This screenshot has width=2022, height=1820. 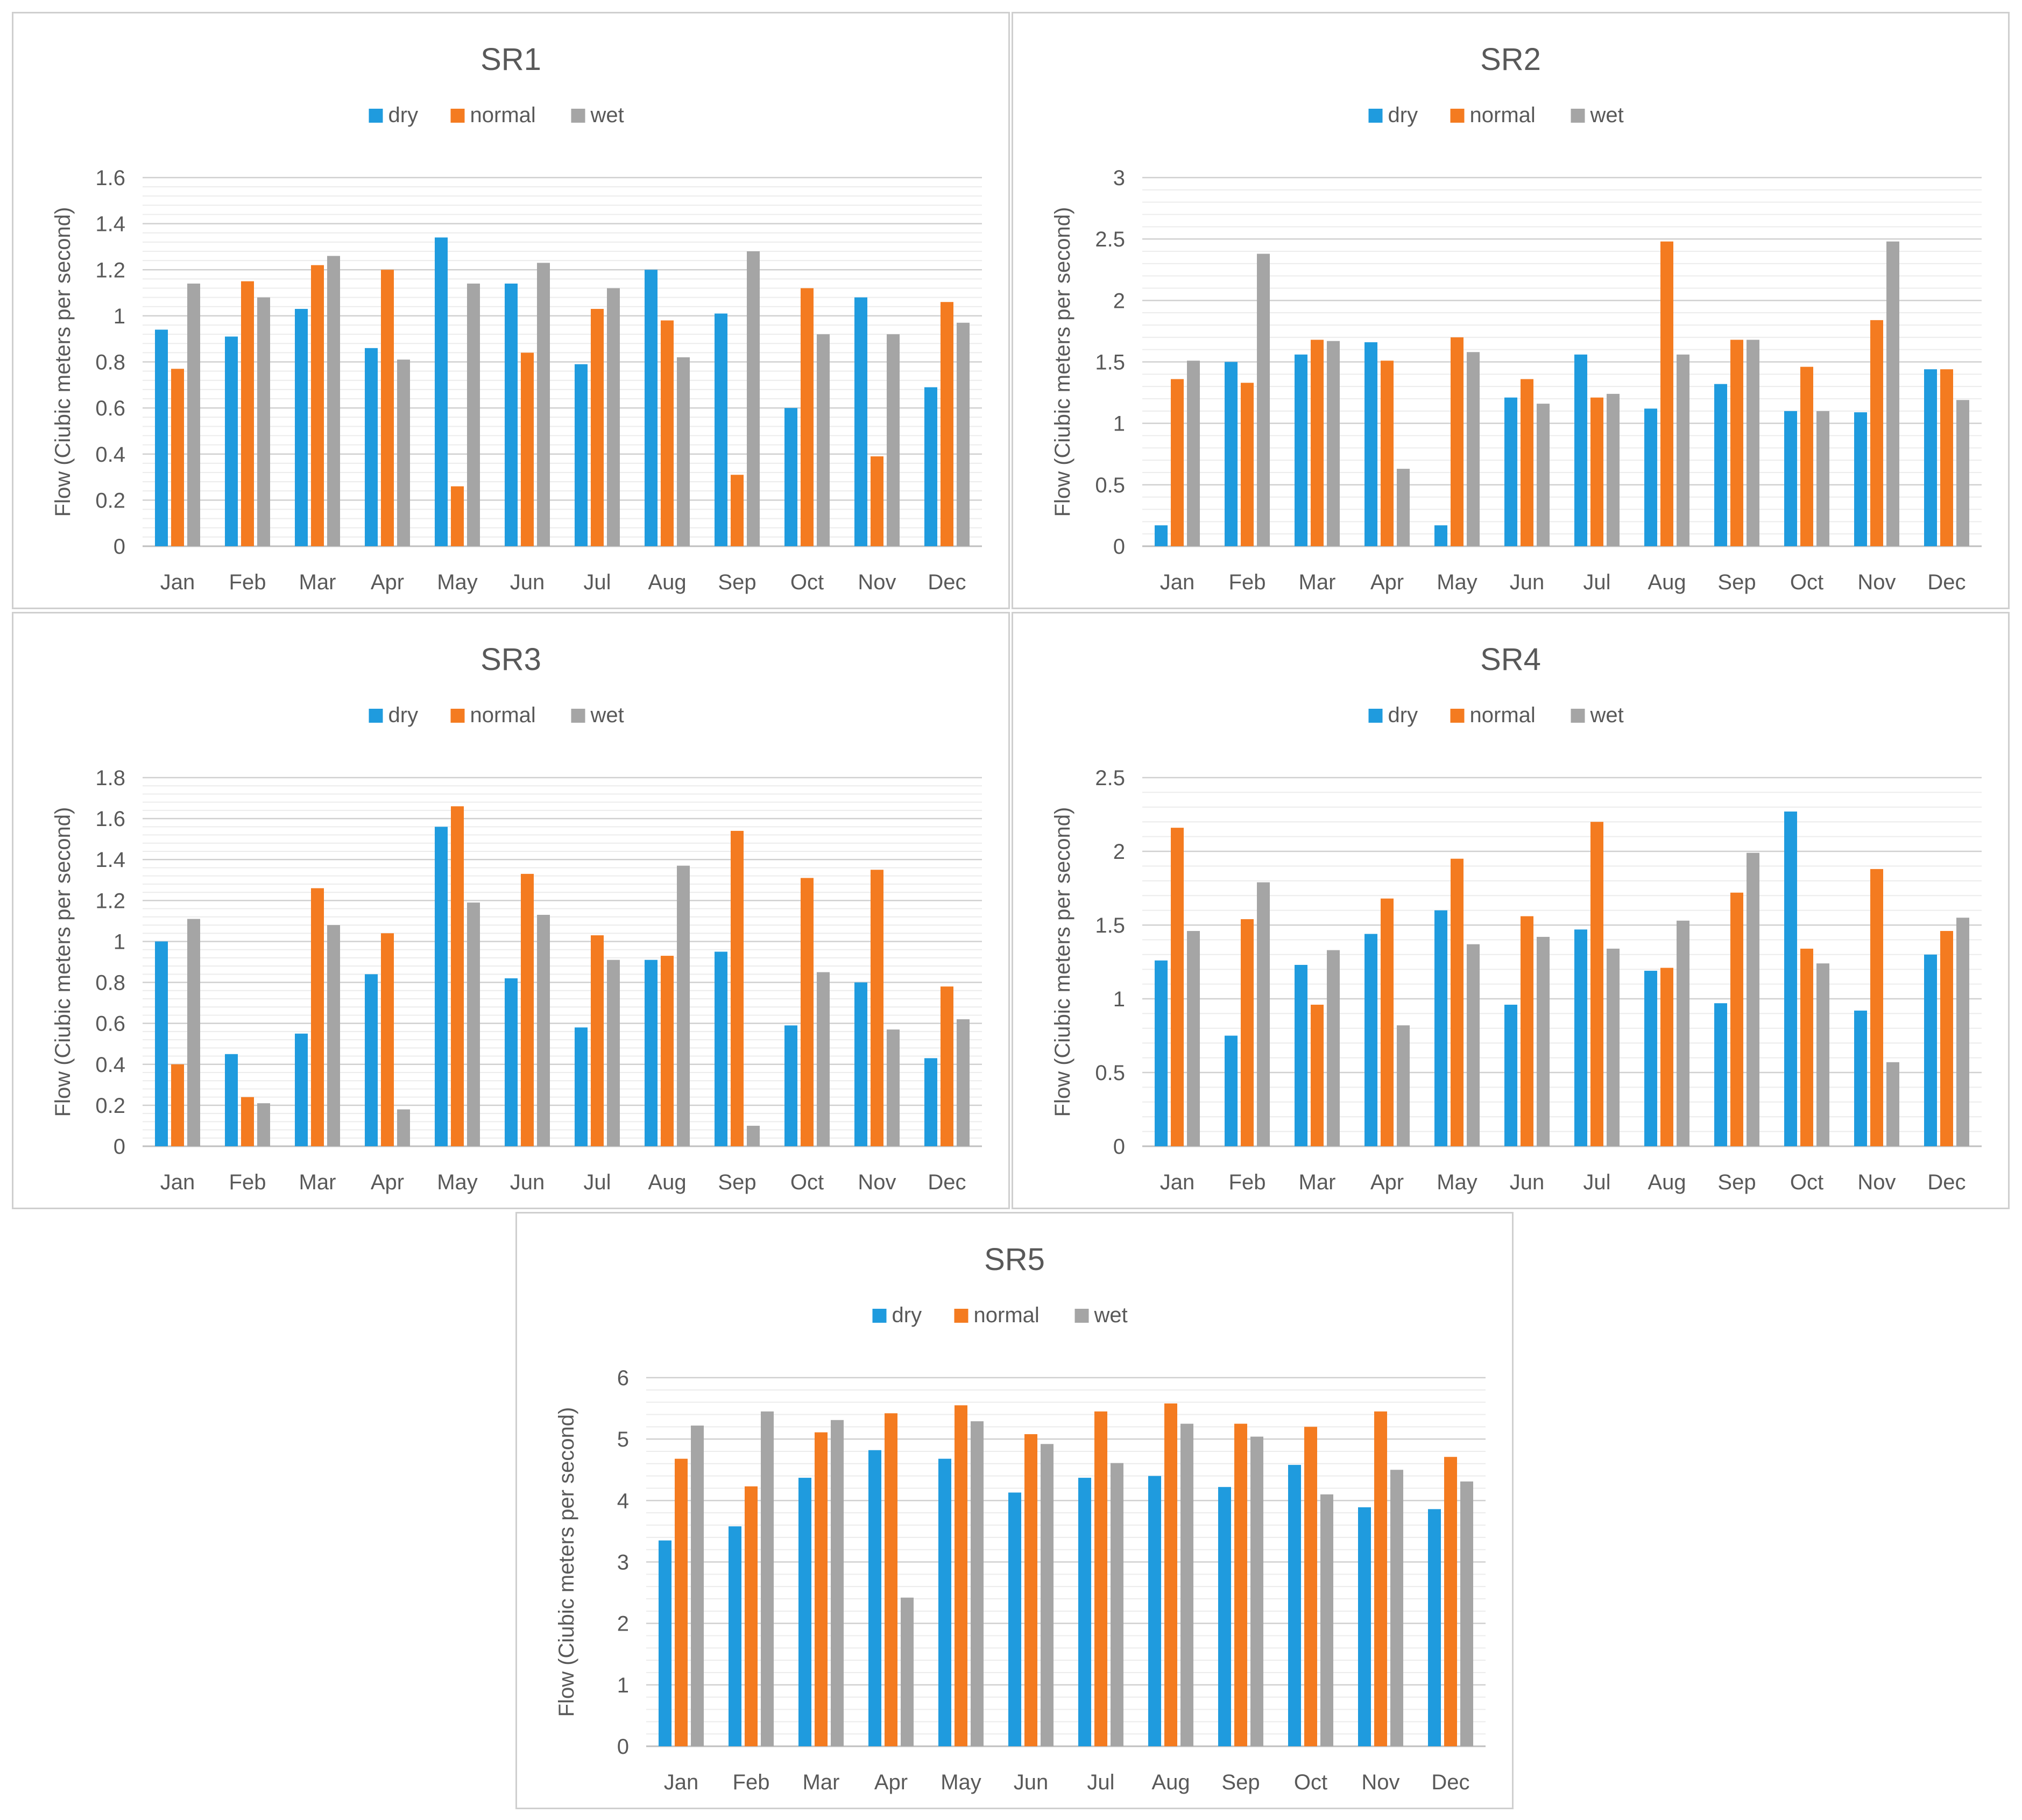 I want to click on y-tick-label: 1.5, so click(x=1110, y=926).